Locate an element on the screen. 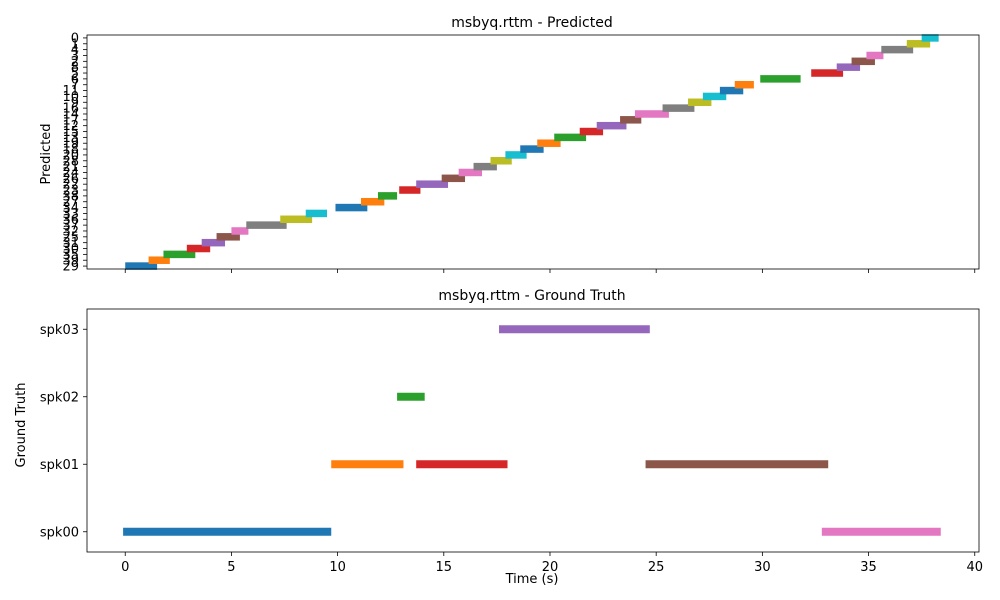 Image resolution: width=1000 pixels, height=600 pixels. predicted-ytick-label-34: 8 is located at coordinates (75, 68).